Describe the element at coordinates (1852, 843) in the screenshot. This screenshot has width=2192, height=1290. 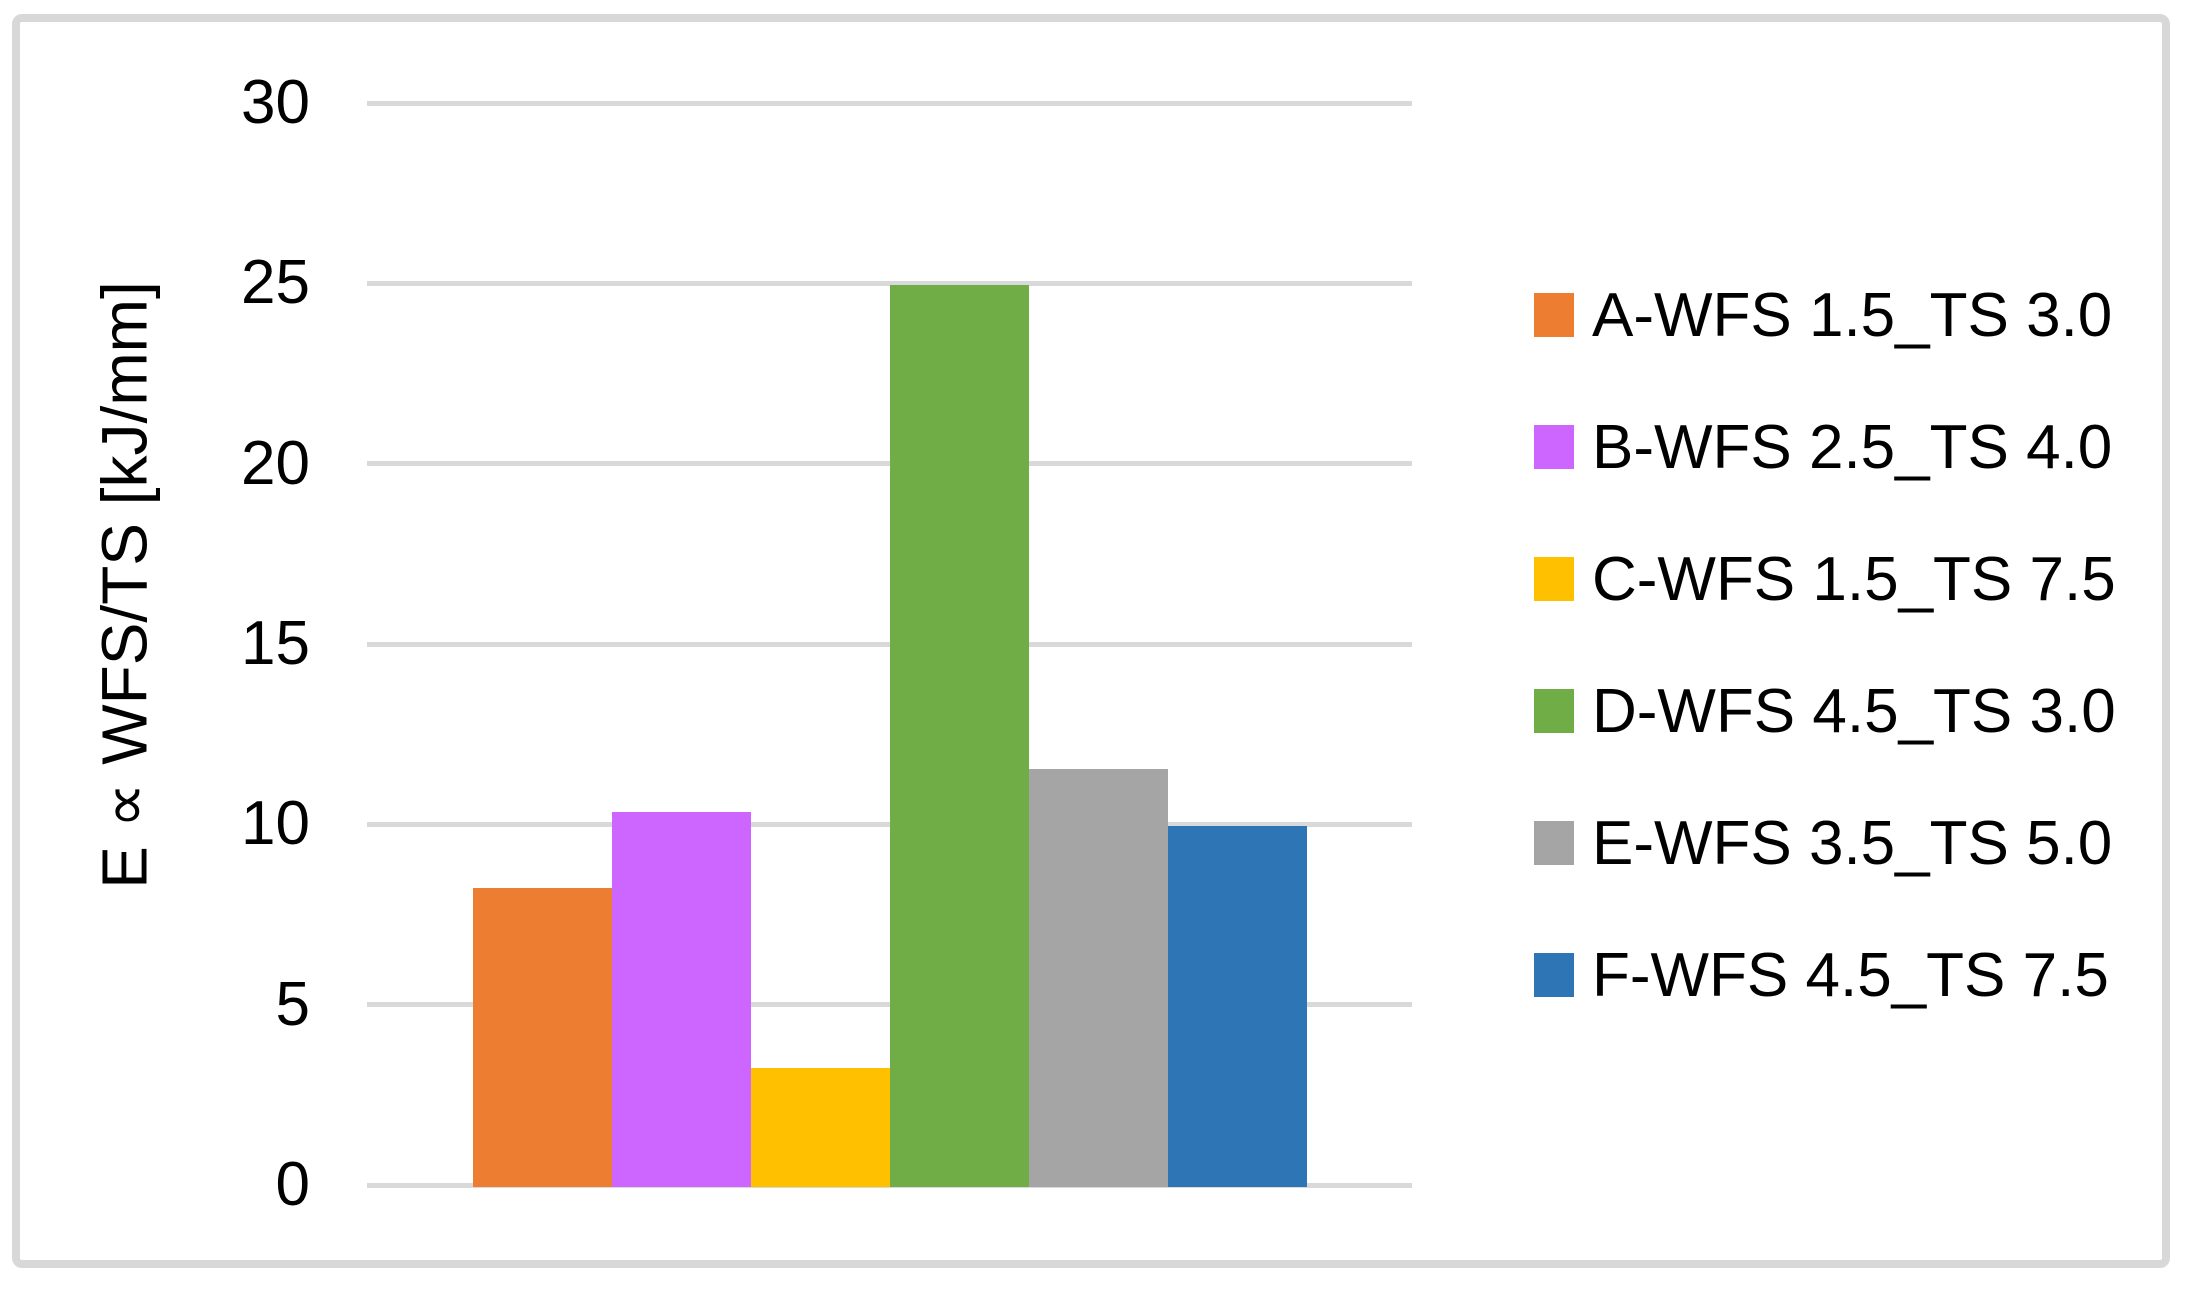
I see `legend-label: E-WFS 3.5_TS 5.0` at that location.